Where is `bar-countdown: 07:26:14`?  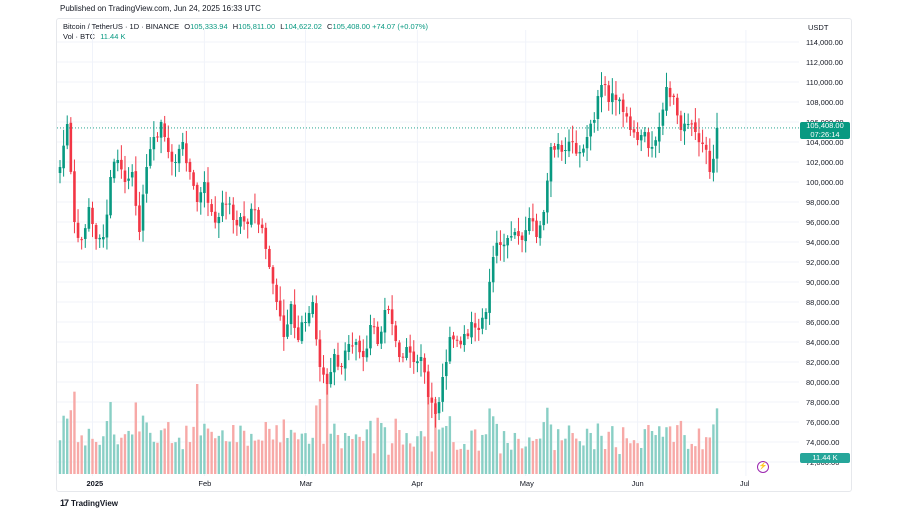 bar-countdown: 07:26:14 is located at coordinates (825, 134).